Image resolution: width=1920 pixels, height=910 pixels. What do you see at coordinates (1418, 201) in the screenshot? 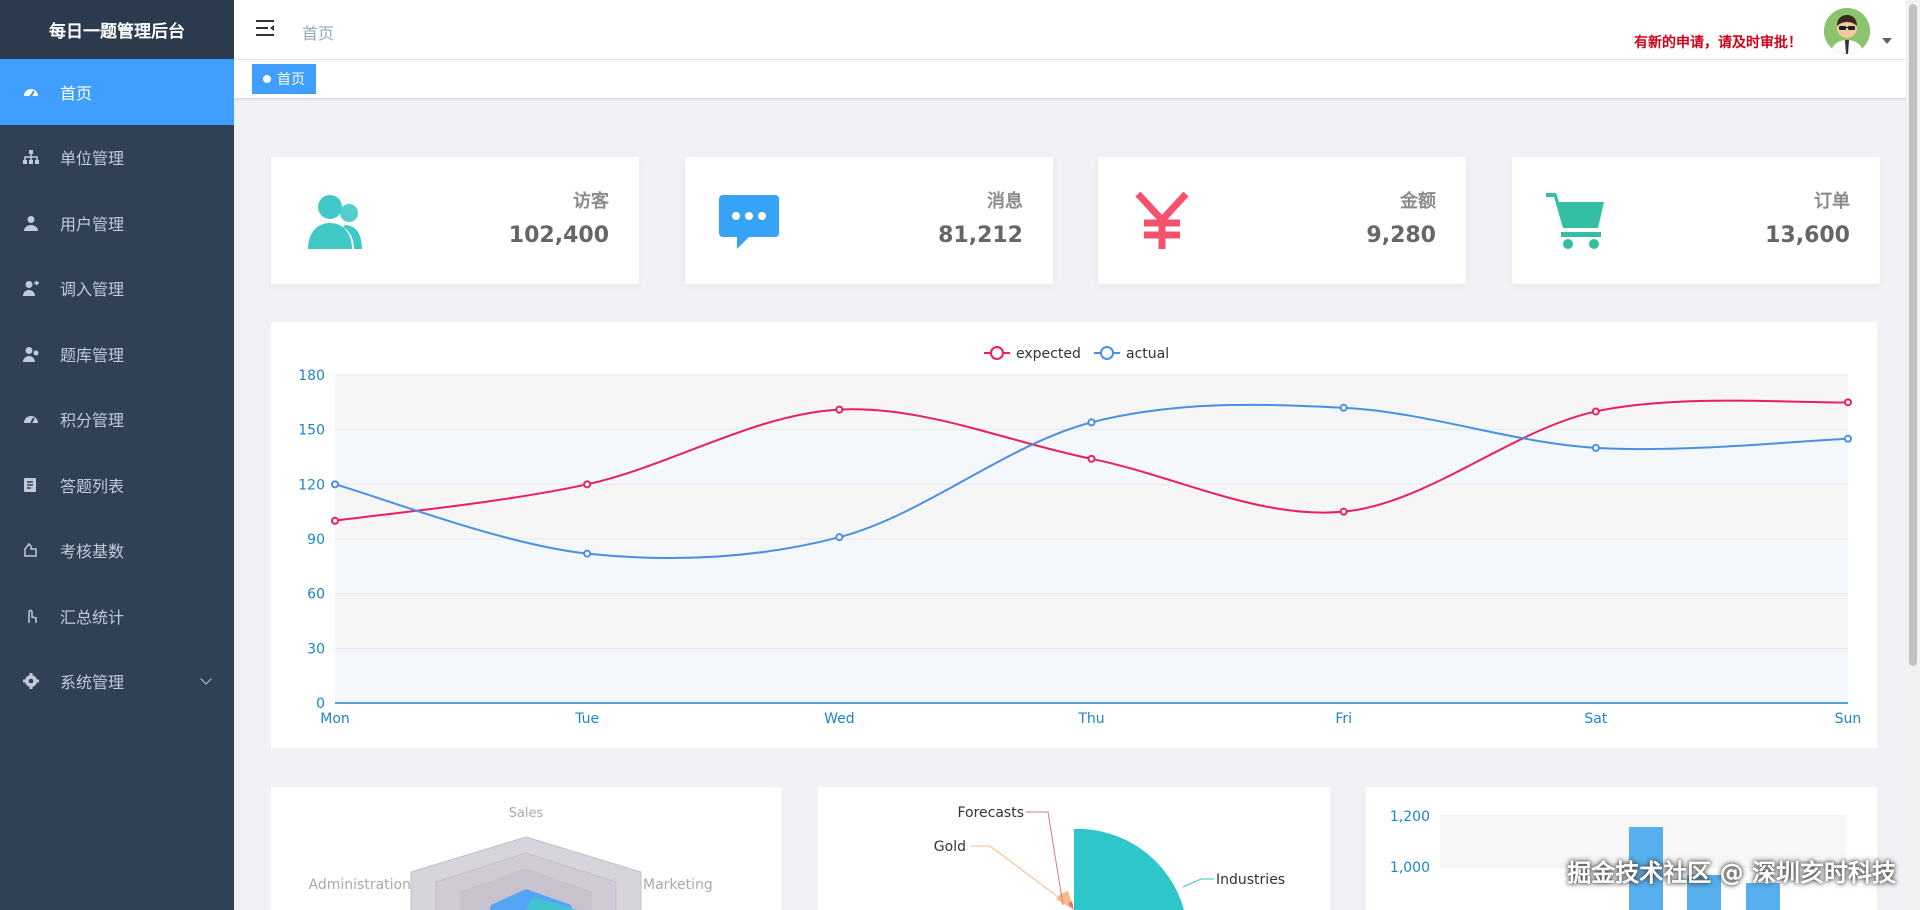
I see `card-label: 金额` at bounding box center [1418, 201].